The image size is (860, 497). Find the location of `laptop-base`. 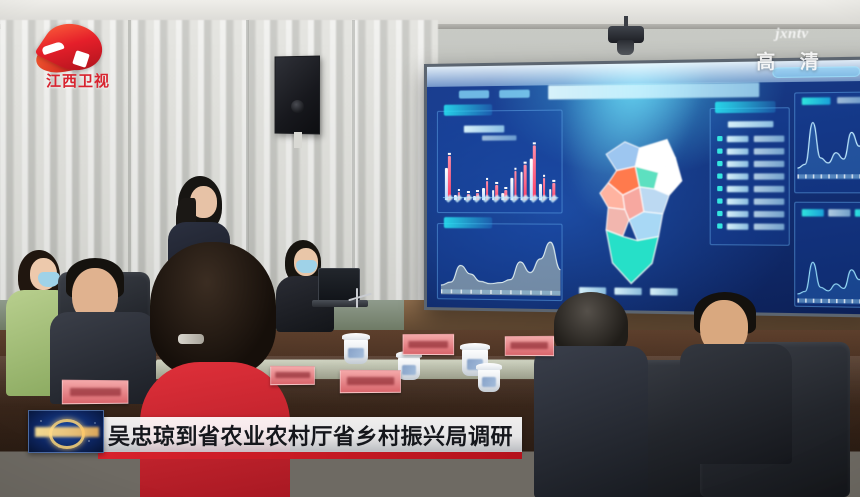

laptop-base is located at coordinates (340, 303).